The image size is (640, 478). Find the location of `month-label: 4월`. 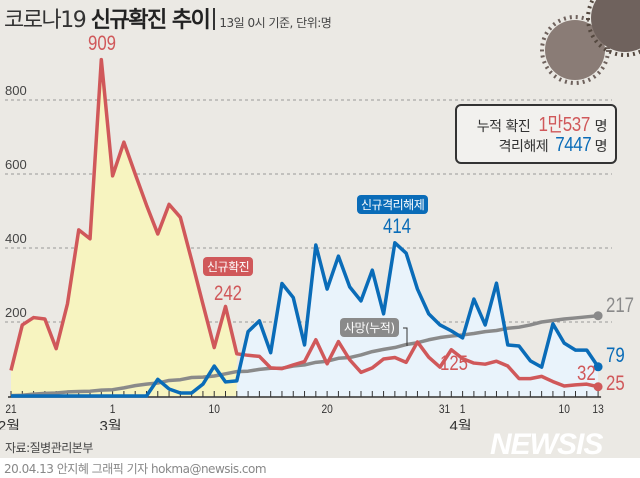

month-label: 4월 is located at coordinates (461, 424).